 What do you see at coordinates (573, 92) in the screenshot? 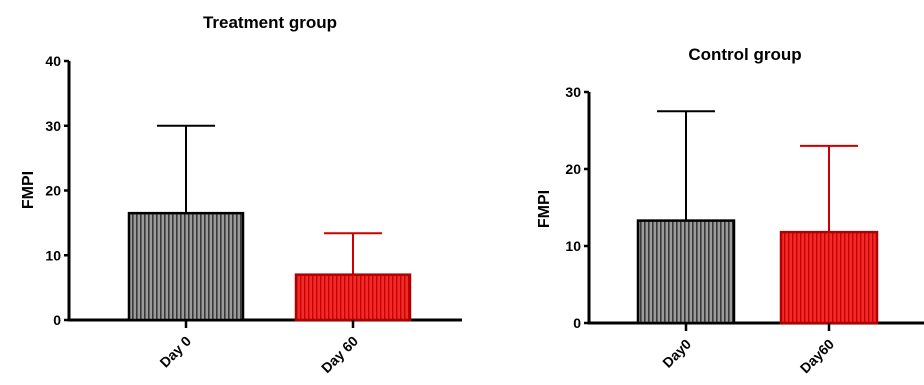
I see `control-y-tick-label: 30` at bounding box center [573, 92].